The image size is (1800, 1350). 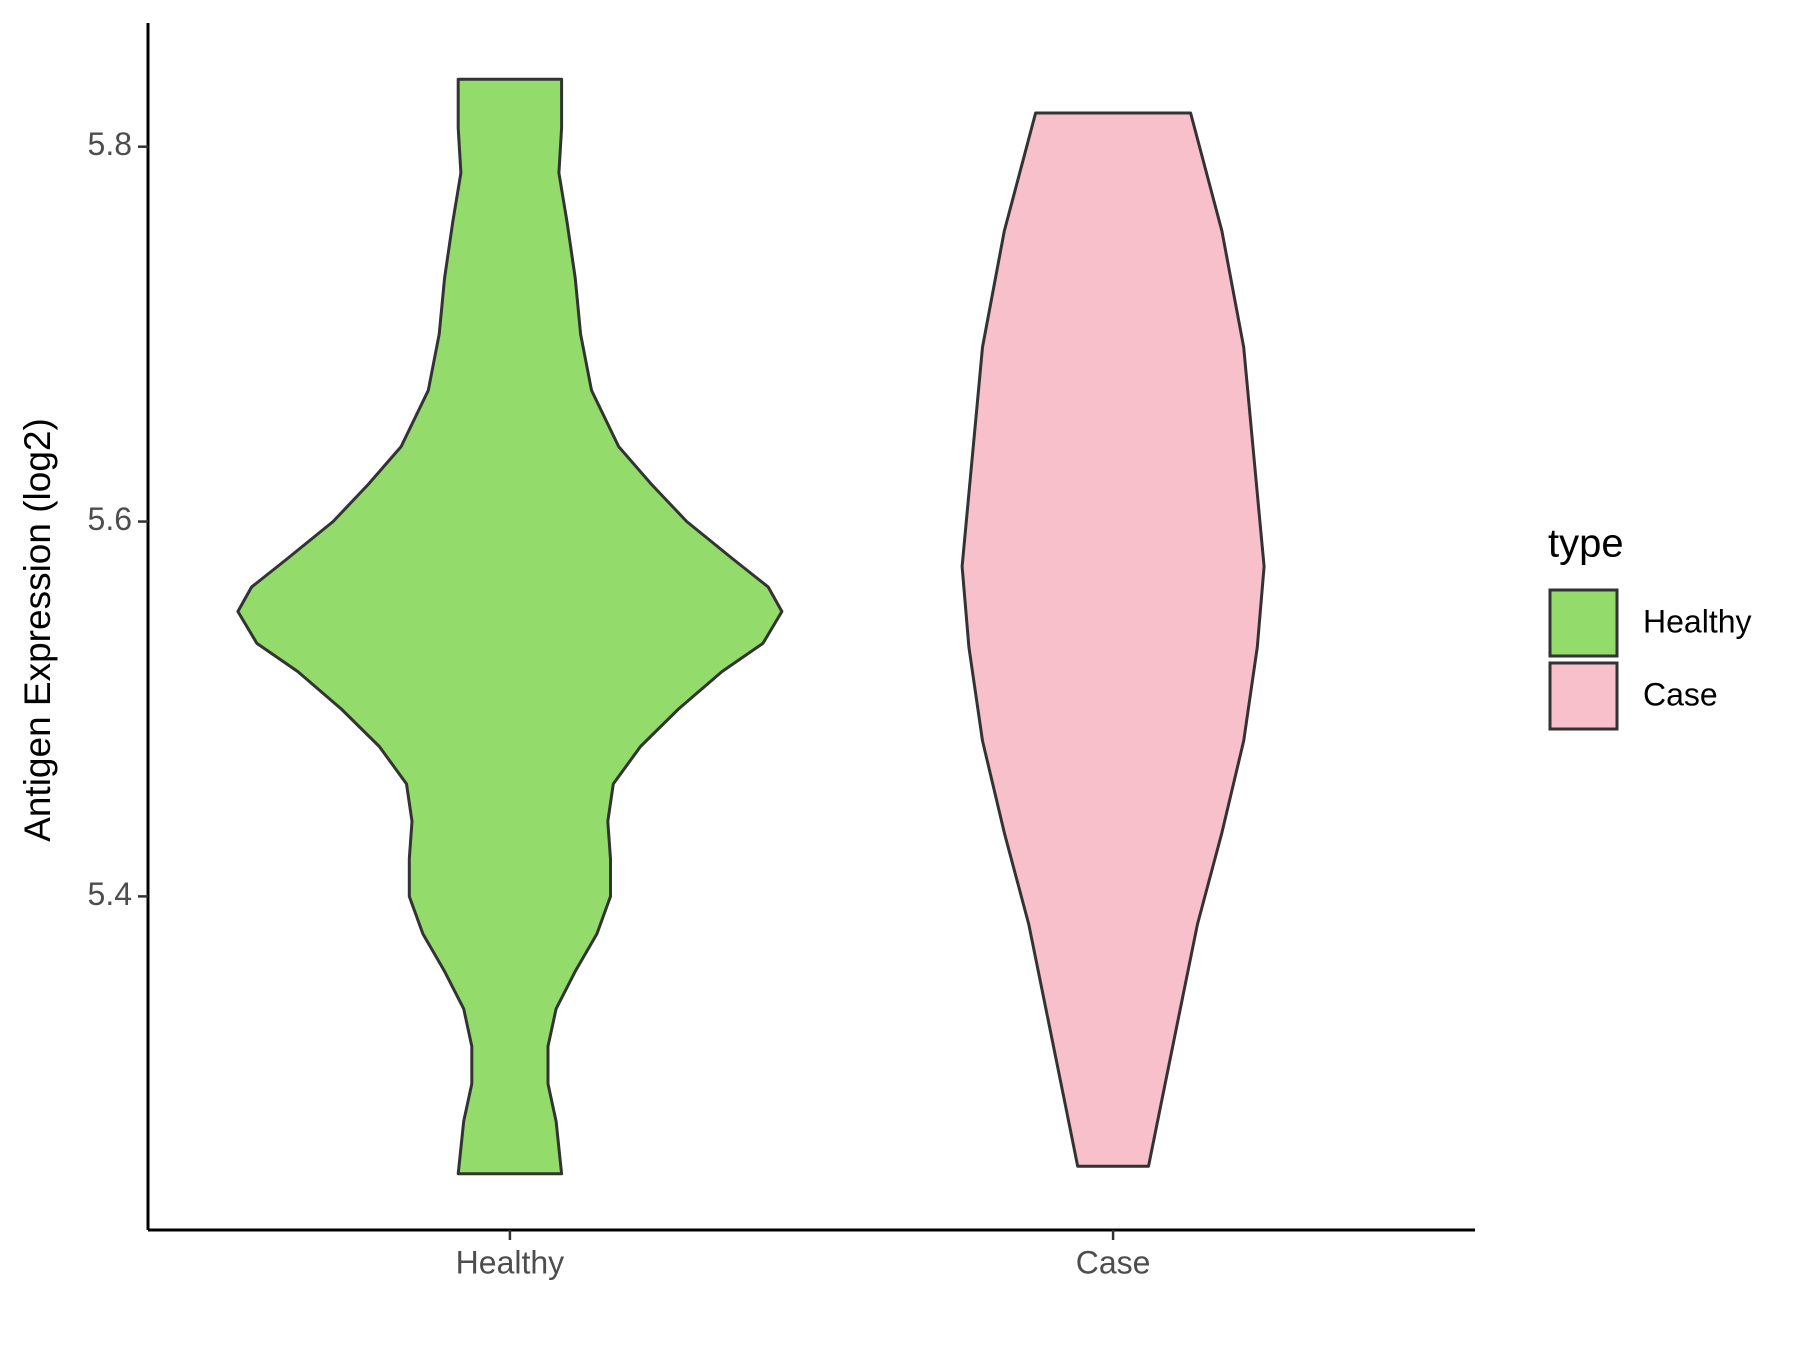 I want to click on legend-label: Case, so click(x=1680, y=694).